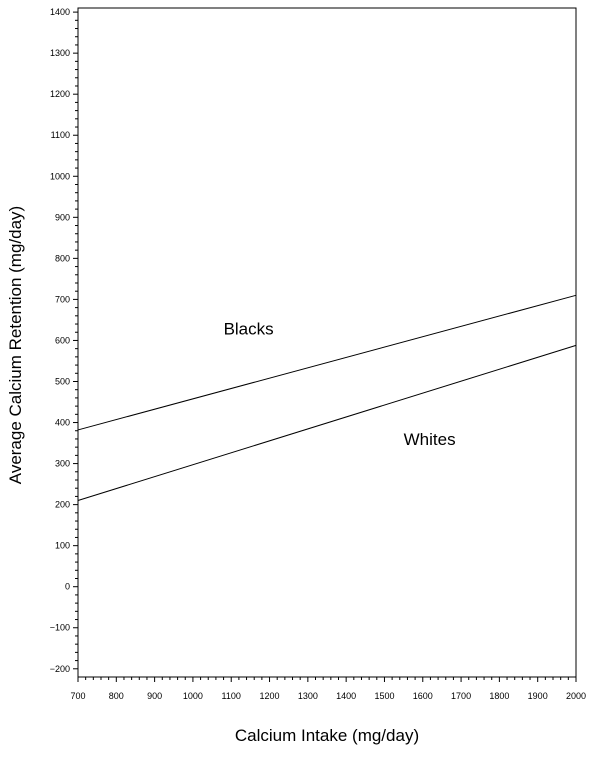  What do you see at coordinates (384, 696) in the screenshot?
I see `x-tick-label: 1500` at bounding box center [384, 696].